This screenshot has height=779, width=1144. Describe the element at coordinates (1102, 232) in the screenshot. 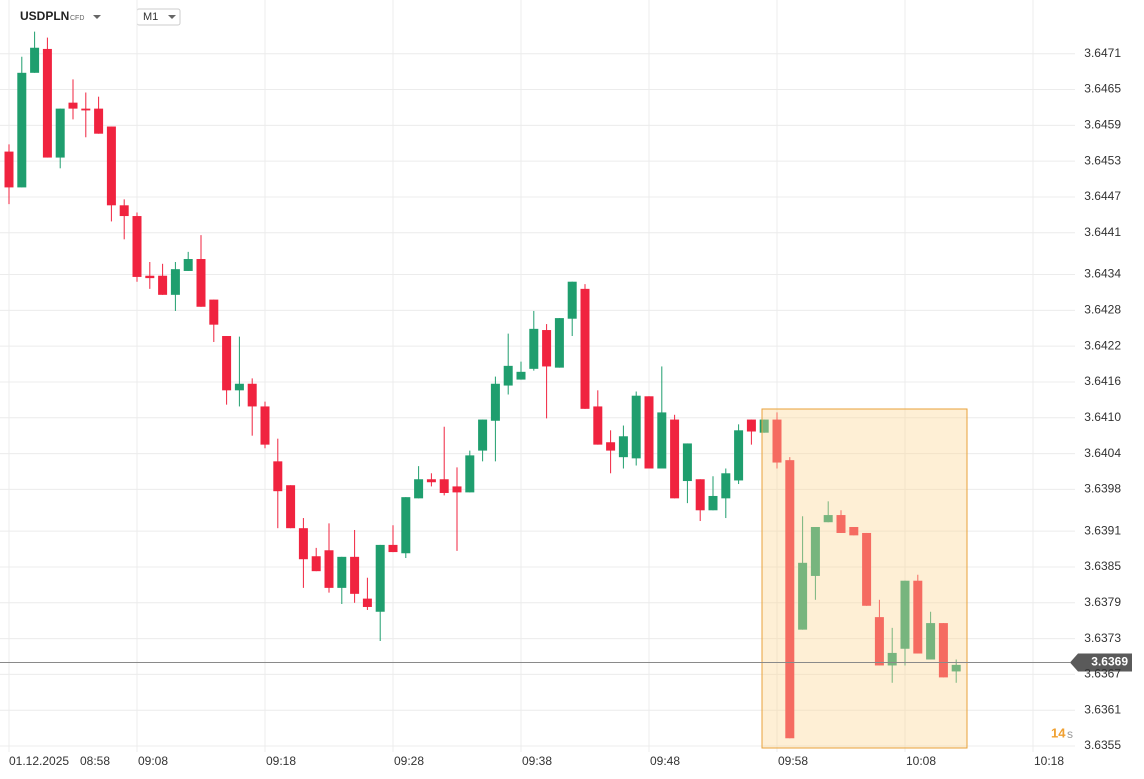

I see `y-tick-label: 3.6441` at that location.